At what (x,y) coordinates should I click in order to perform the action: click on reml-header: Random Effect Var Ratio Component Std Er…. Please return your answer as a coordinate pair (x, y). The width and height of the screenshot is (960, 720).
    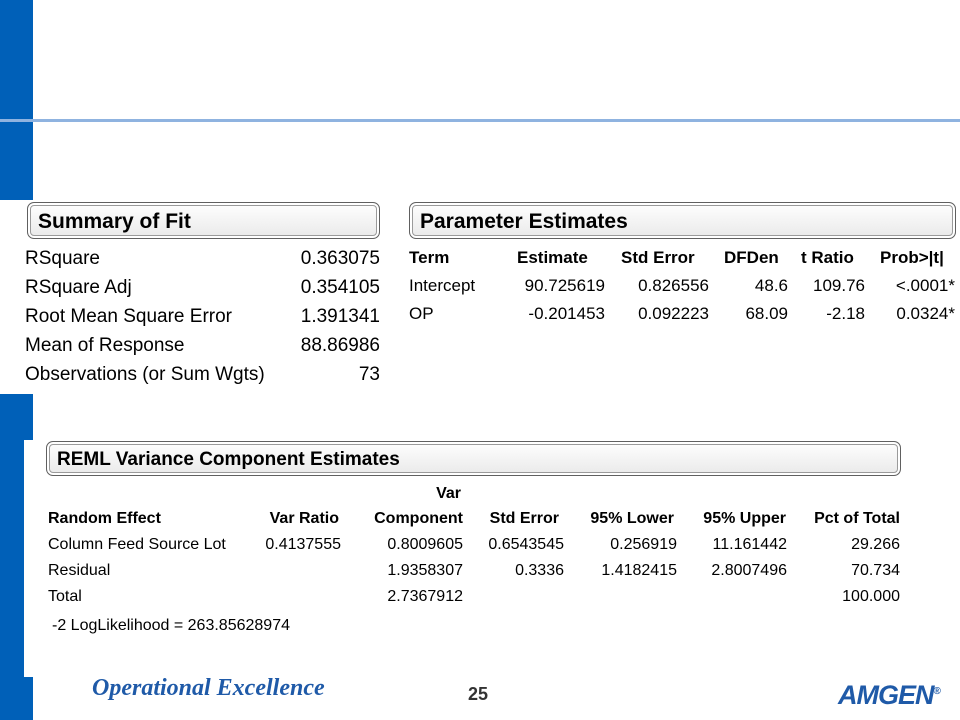
    Looking at the image, I should click on (480, 519).